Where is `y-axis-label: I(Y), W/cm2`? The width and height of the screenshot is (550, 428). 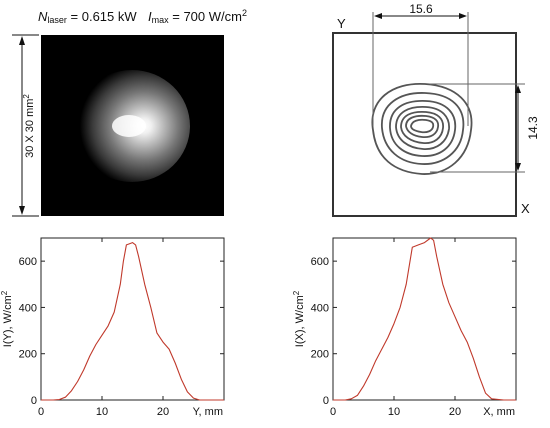 y-axis-label: I(Y), W/cm2 is located at coordinates (7, 318).